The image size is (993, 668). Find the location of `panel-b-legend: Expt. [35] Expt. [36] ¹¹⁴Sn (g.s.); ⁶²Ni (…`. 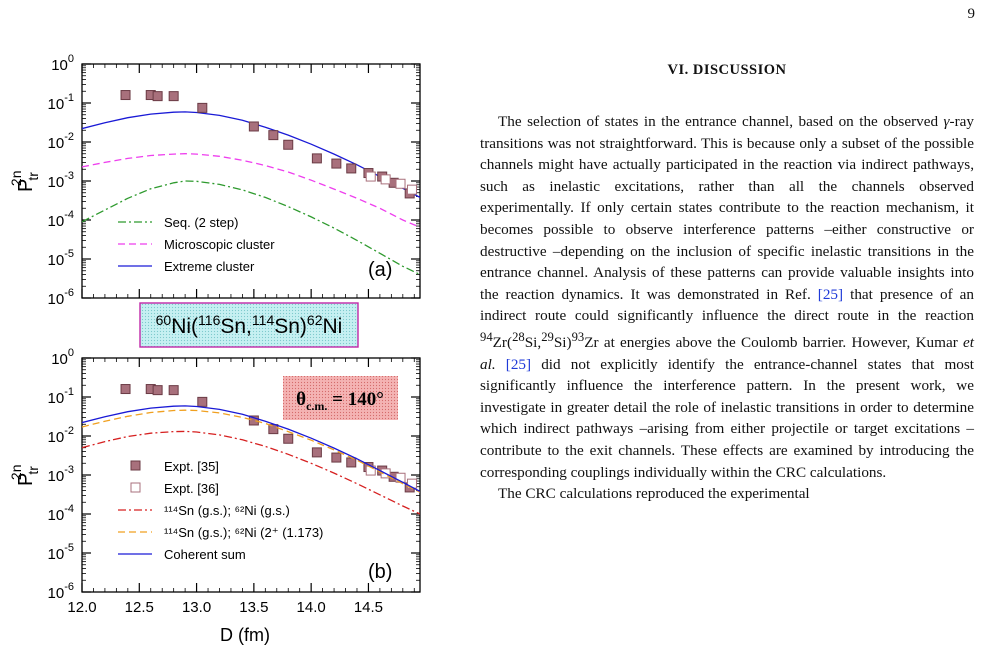

panel-b-legend: Expt. [35] Expt. [36] ¹¹⁴Sn (g.s.); ⁶²Ni (… is located at coordinates (220, 510).